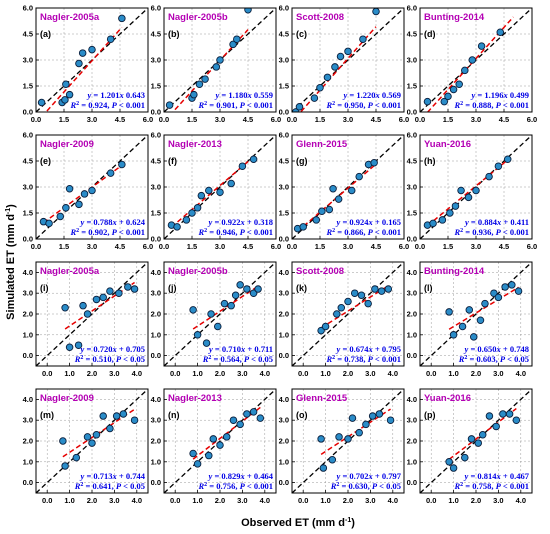  What do you see at coordinates (11, 262) in the screenshot?
I see `y-axis-label: Simulated ET (mm d-1)` at bounding box center [11, 262].